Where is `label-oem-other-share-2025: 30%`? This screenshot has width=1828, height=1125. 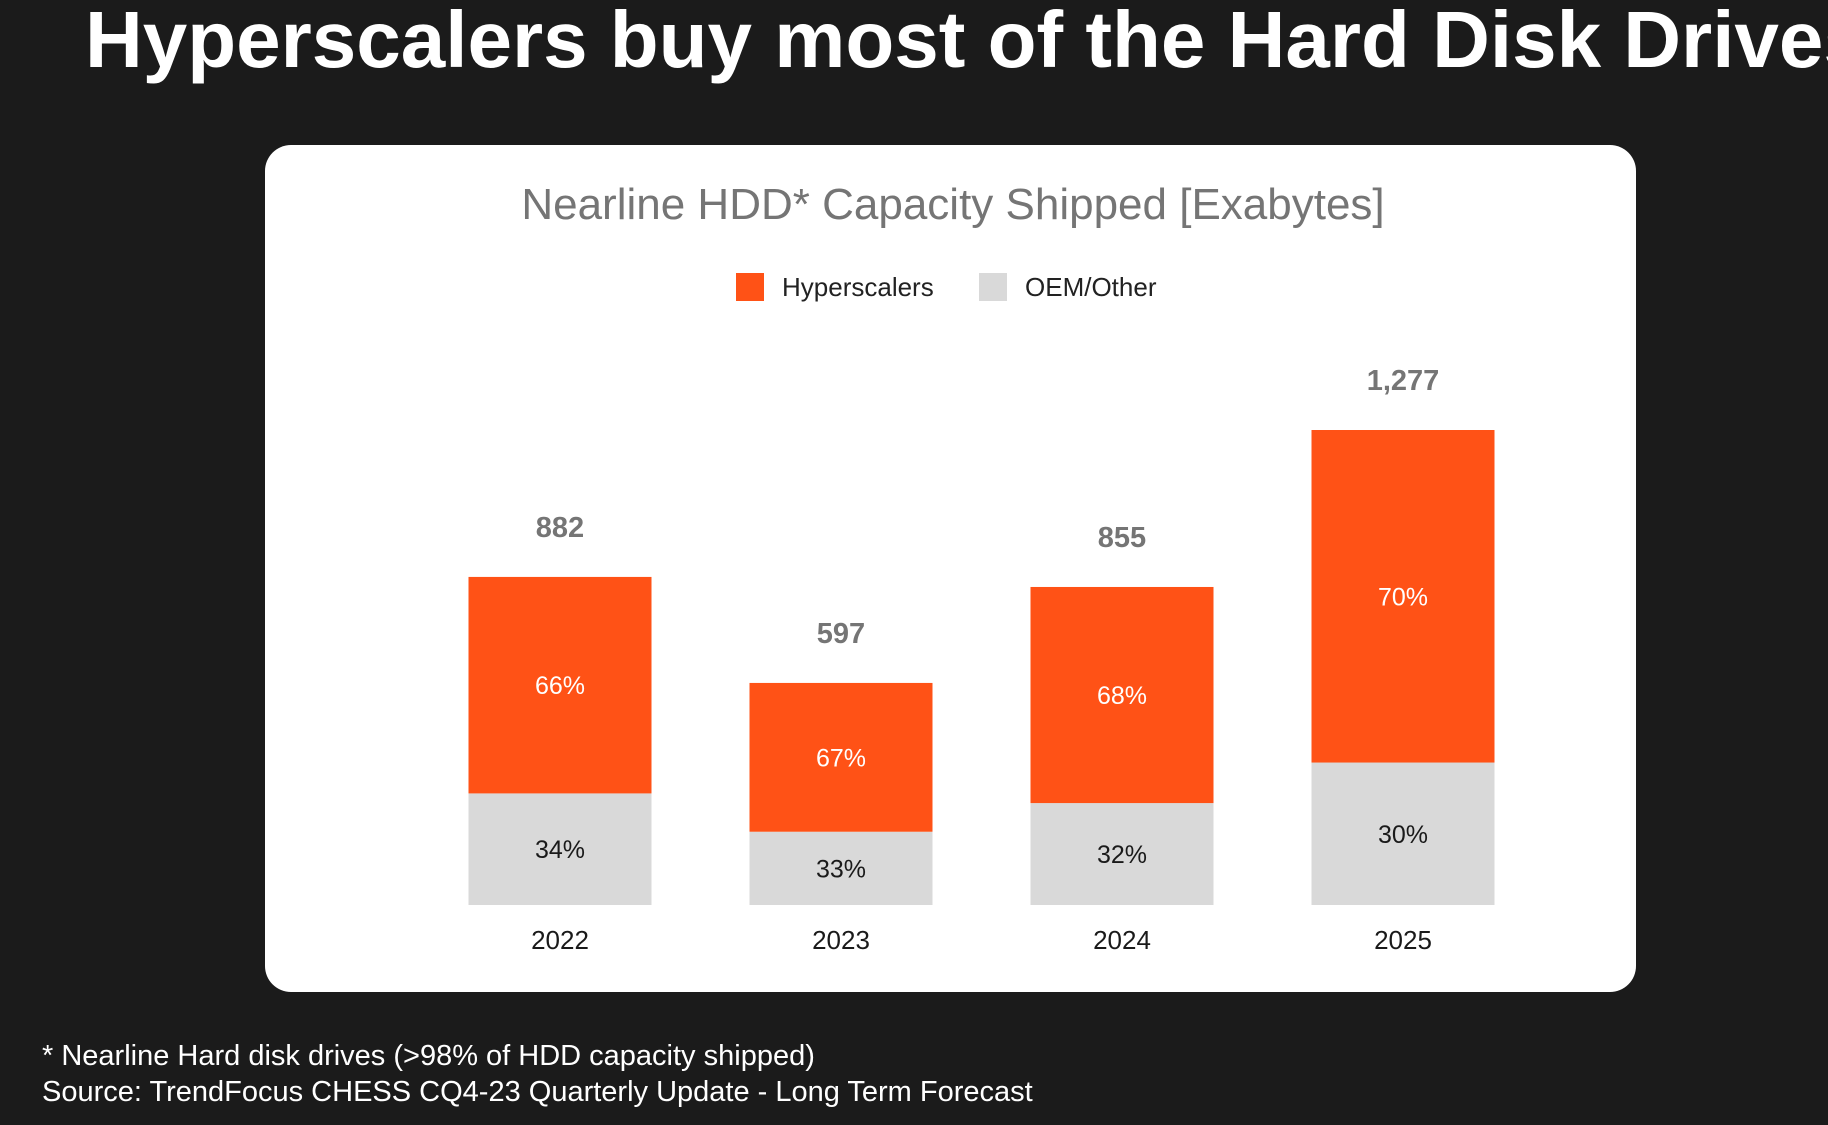
label-oem-other-share-2025: 30% is located at coordinates (1403, 835).